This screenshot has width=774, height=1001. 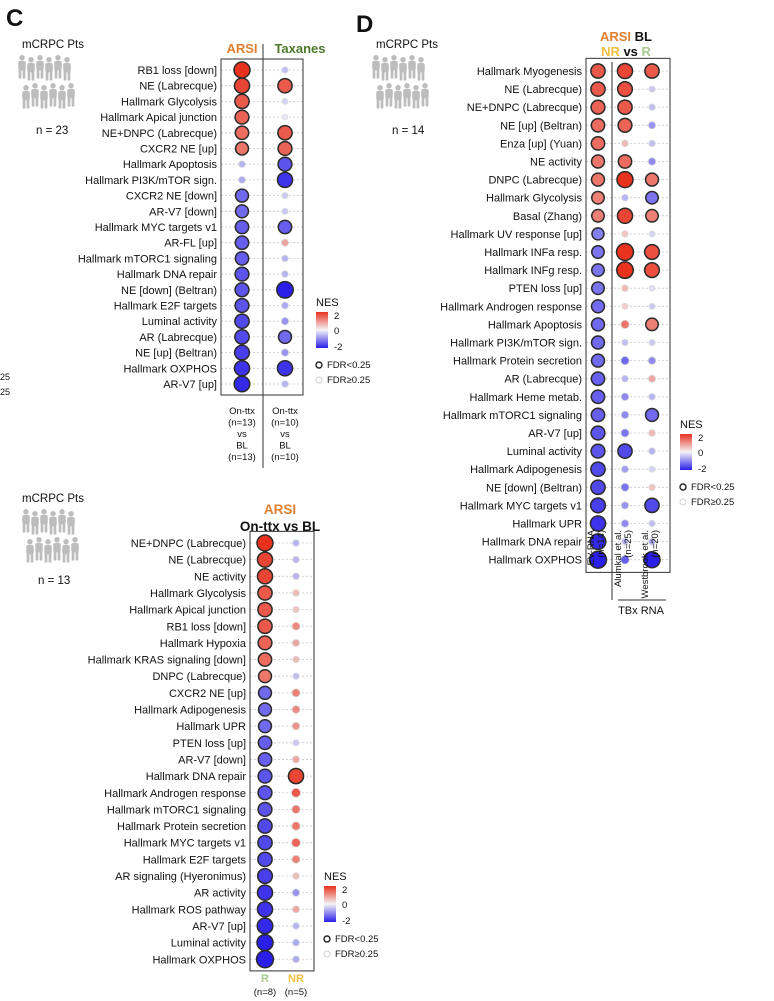 What do you see at coordinates (242, 423) in the screenshot?
I see `column-label: (n=13)` at bounding box center [242, 423].